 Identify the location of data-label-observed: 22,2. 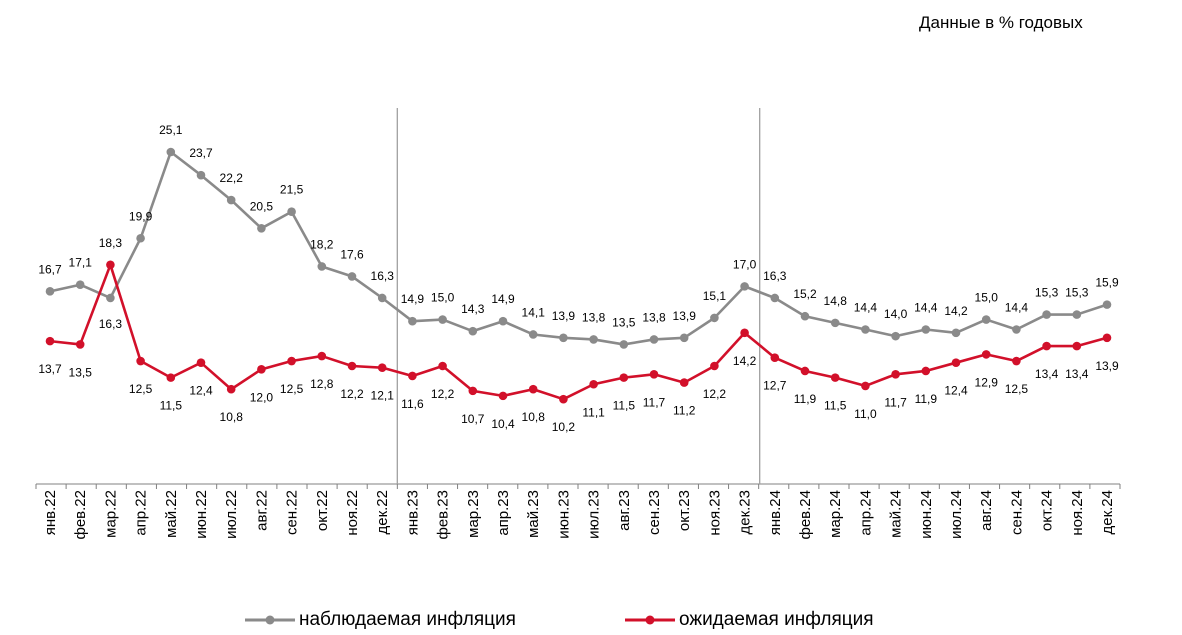
(232, 178).